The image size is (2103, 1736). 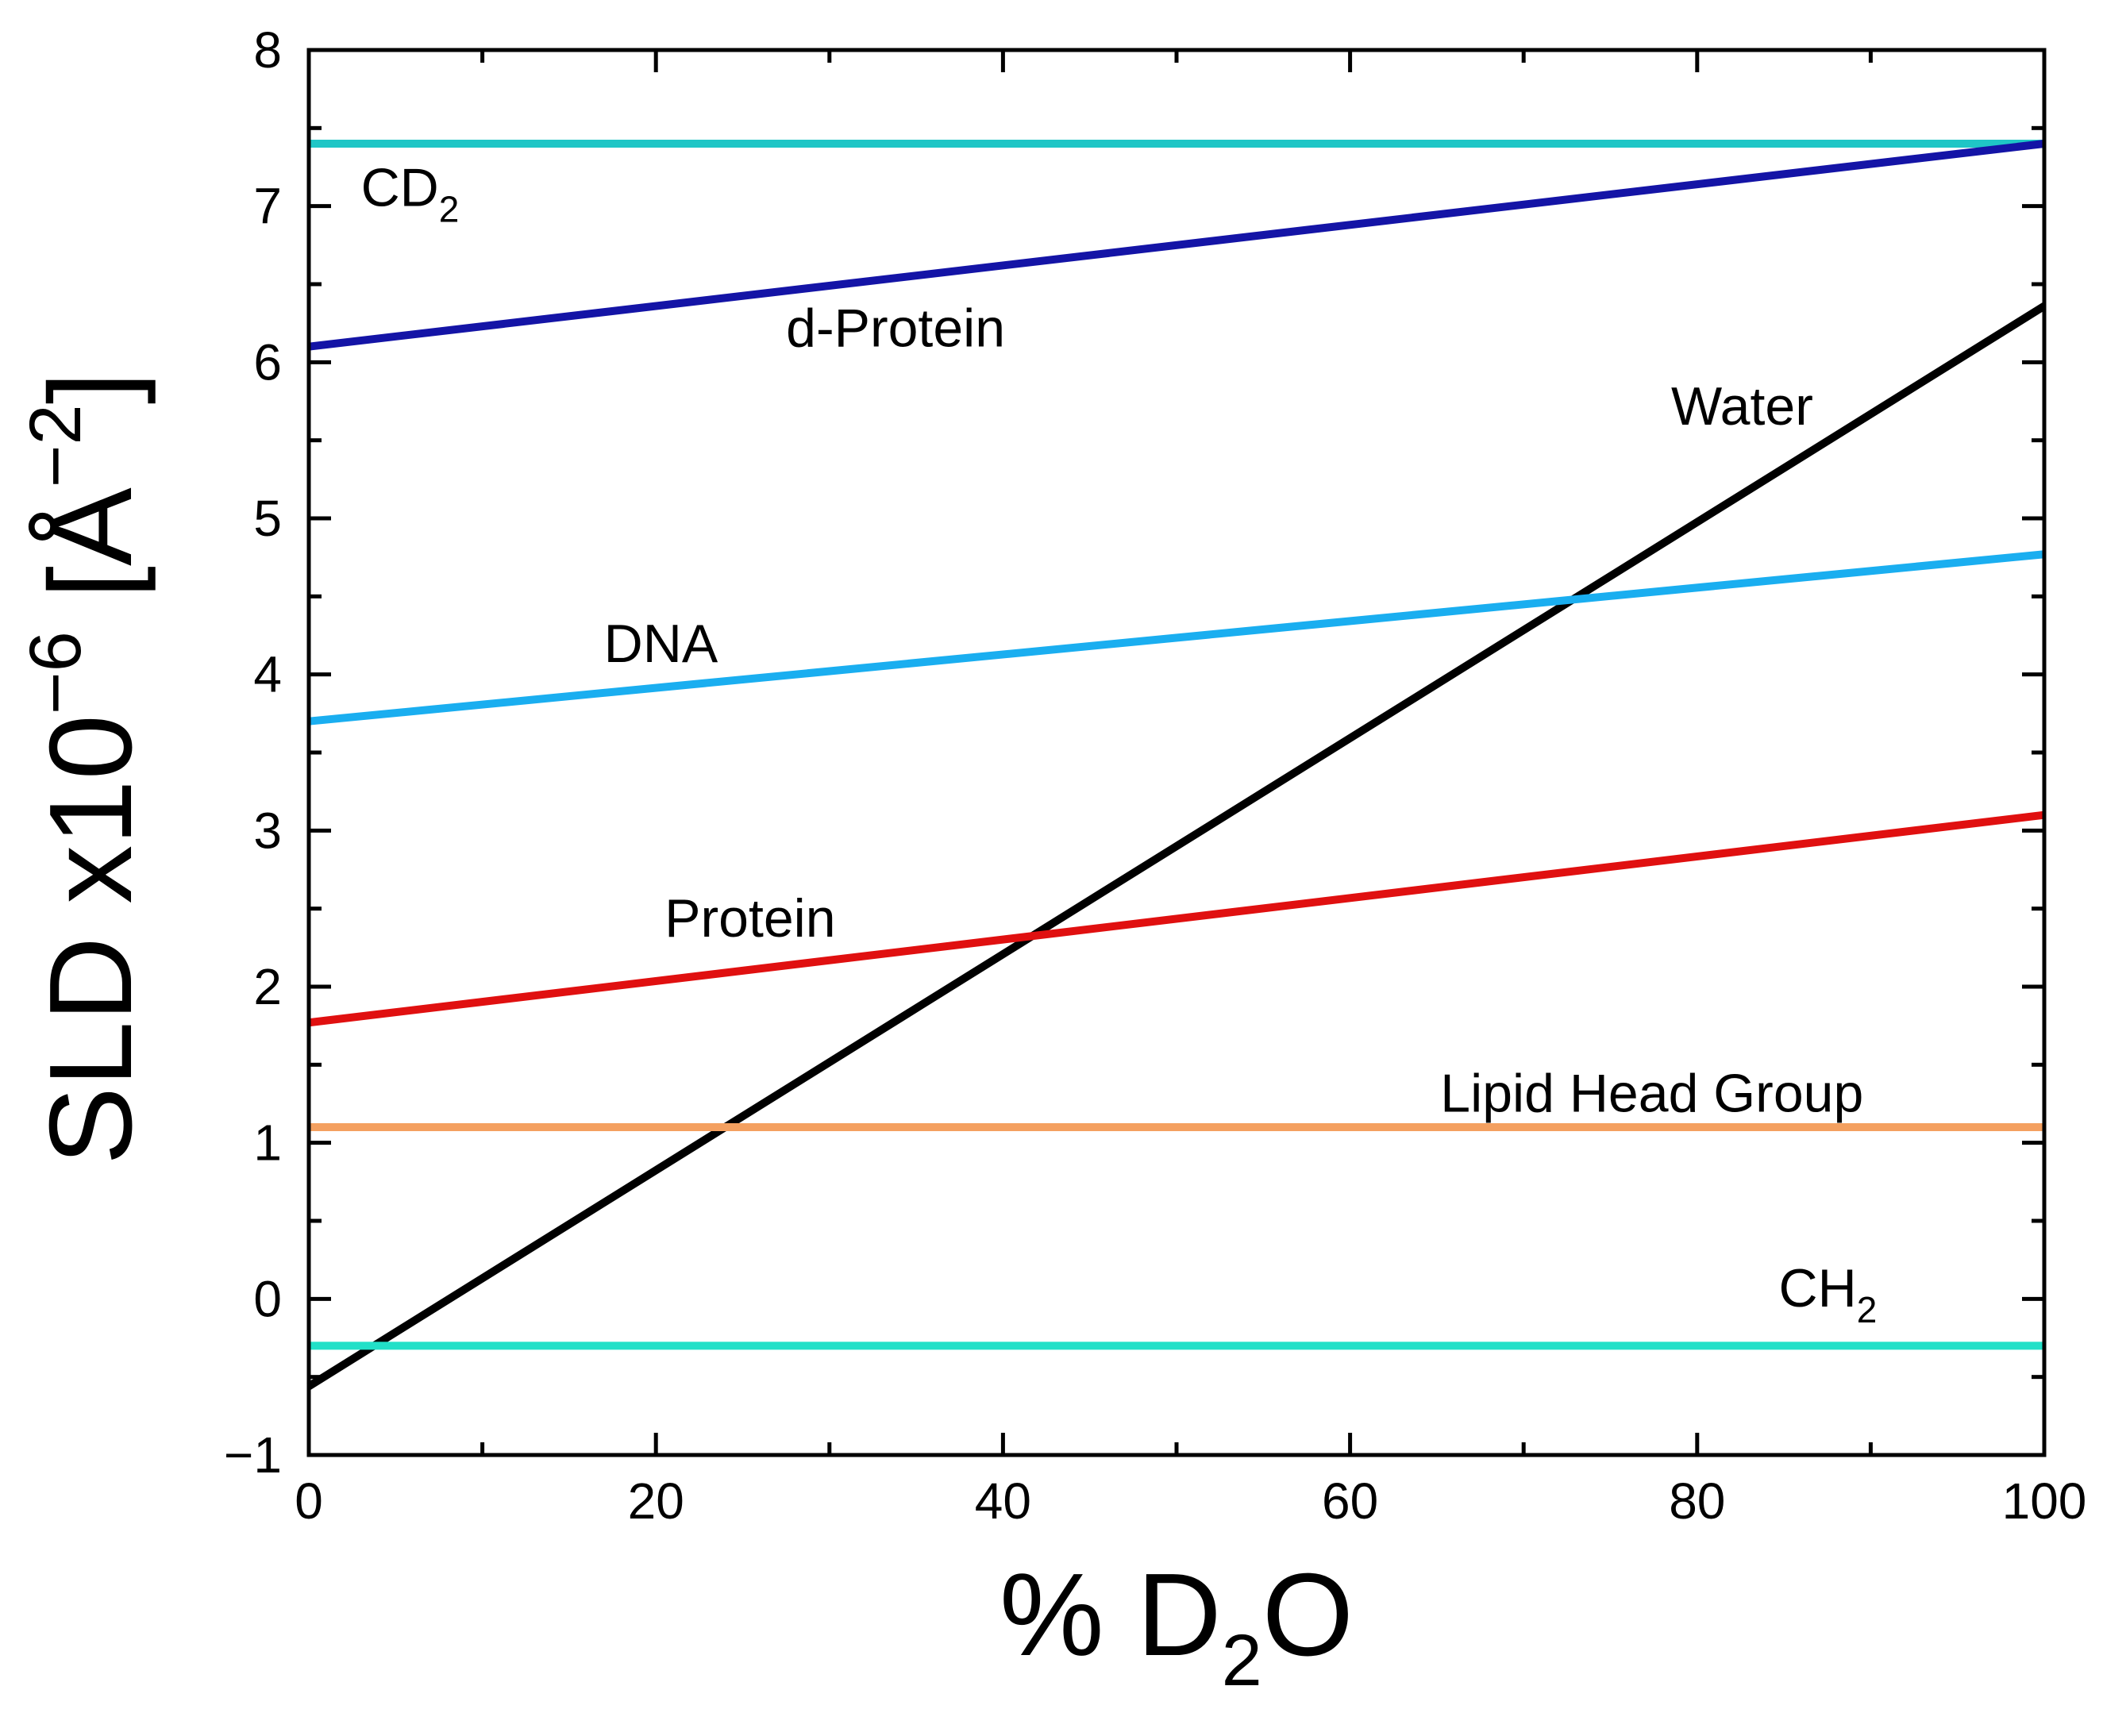 What do you see at coordinates (267, 50) in the screenshot?
I see `y-tick-label: 8` at bounding box center [267, 50].